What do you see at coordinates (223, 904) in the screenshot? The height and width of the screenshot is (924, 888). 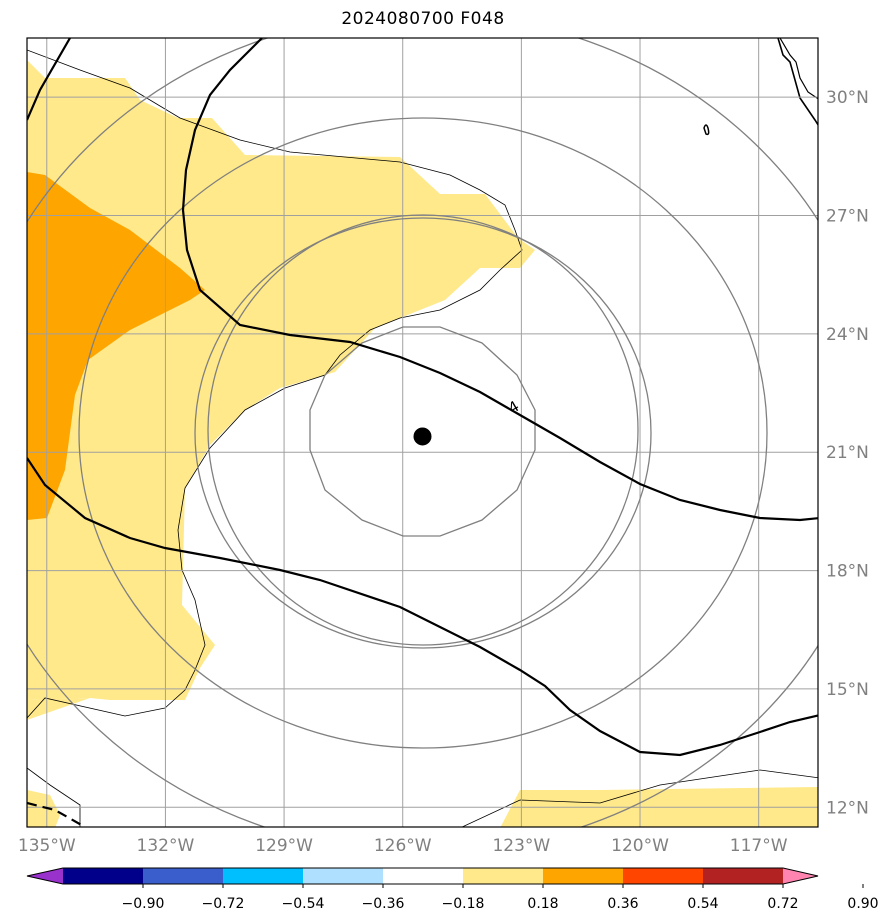 I see `colorbar-tick-label: −0.72` at bounding box center [223, 904].